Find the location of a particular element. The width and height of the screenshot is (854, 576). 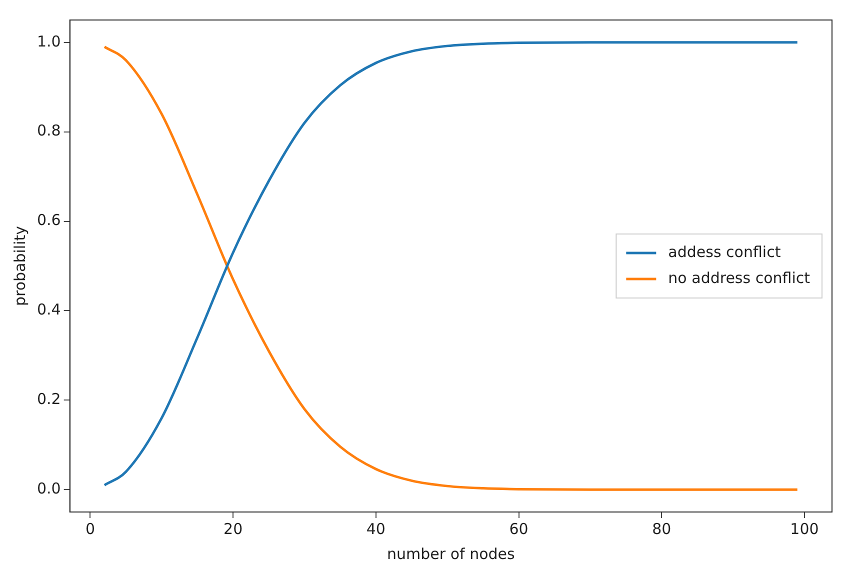

legend-label: no address conflict is located at coordinates (739, 277).